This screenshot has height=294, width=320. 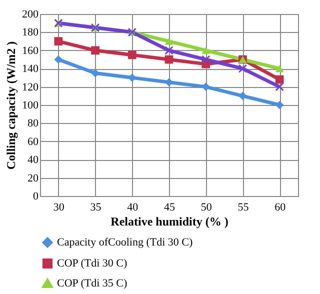 I want to click on y-tick-label: 120, so click(x=30, y=87).